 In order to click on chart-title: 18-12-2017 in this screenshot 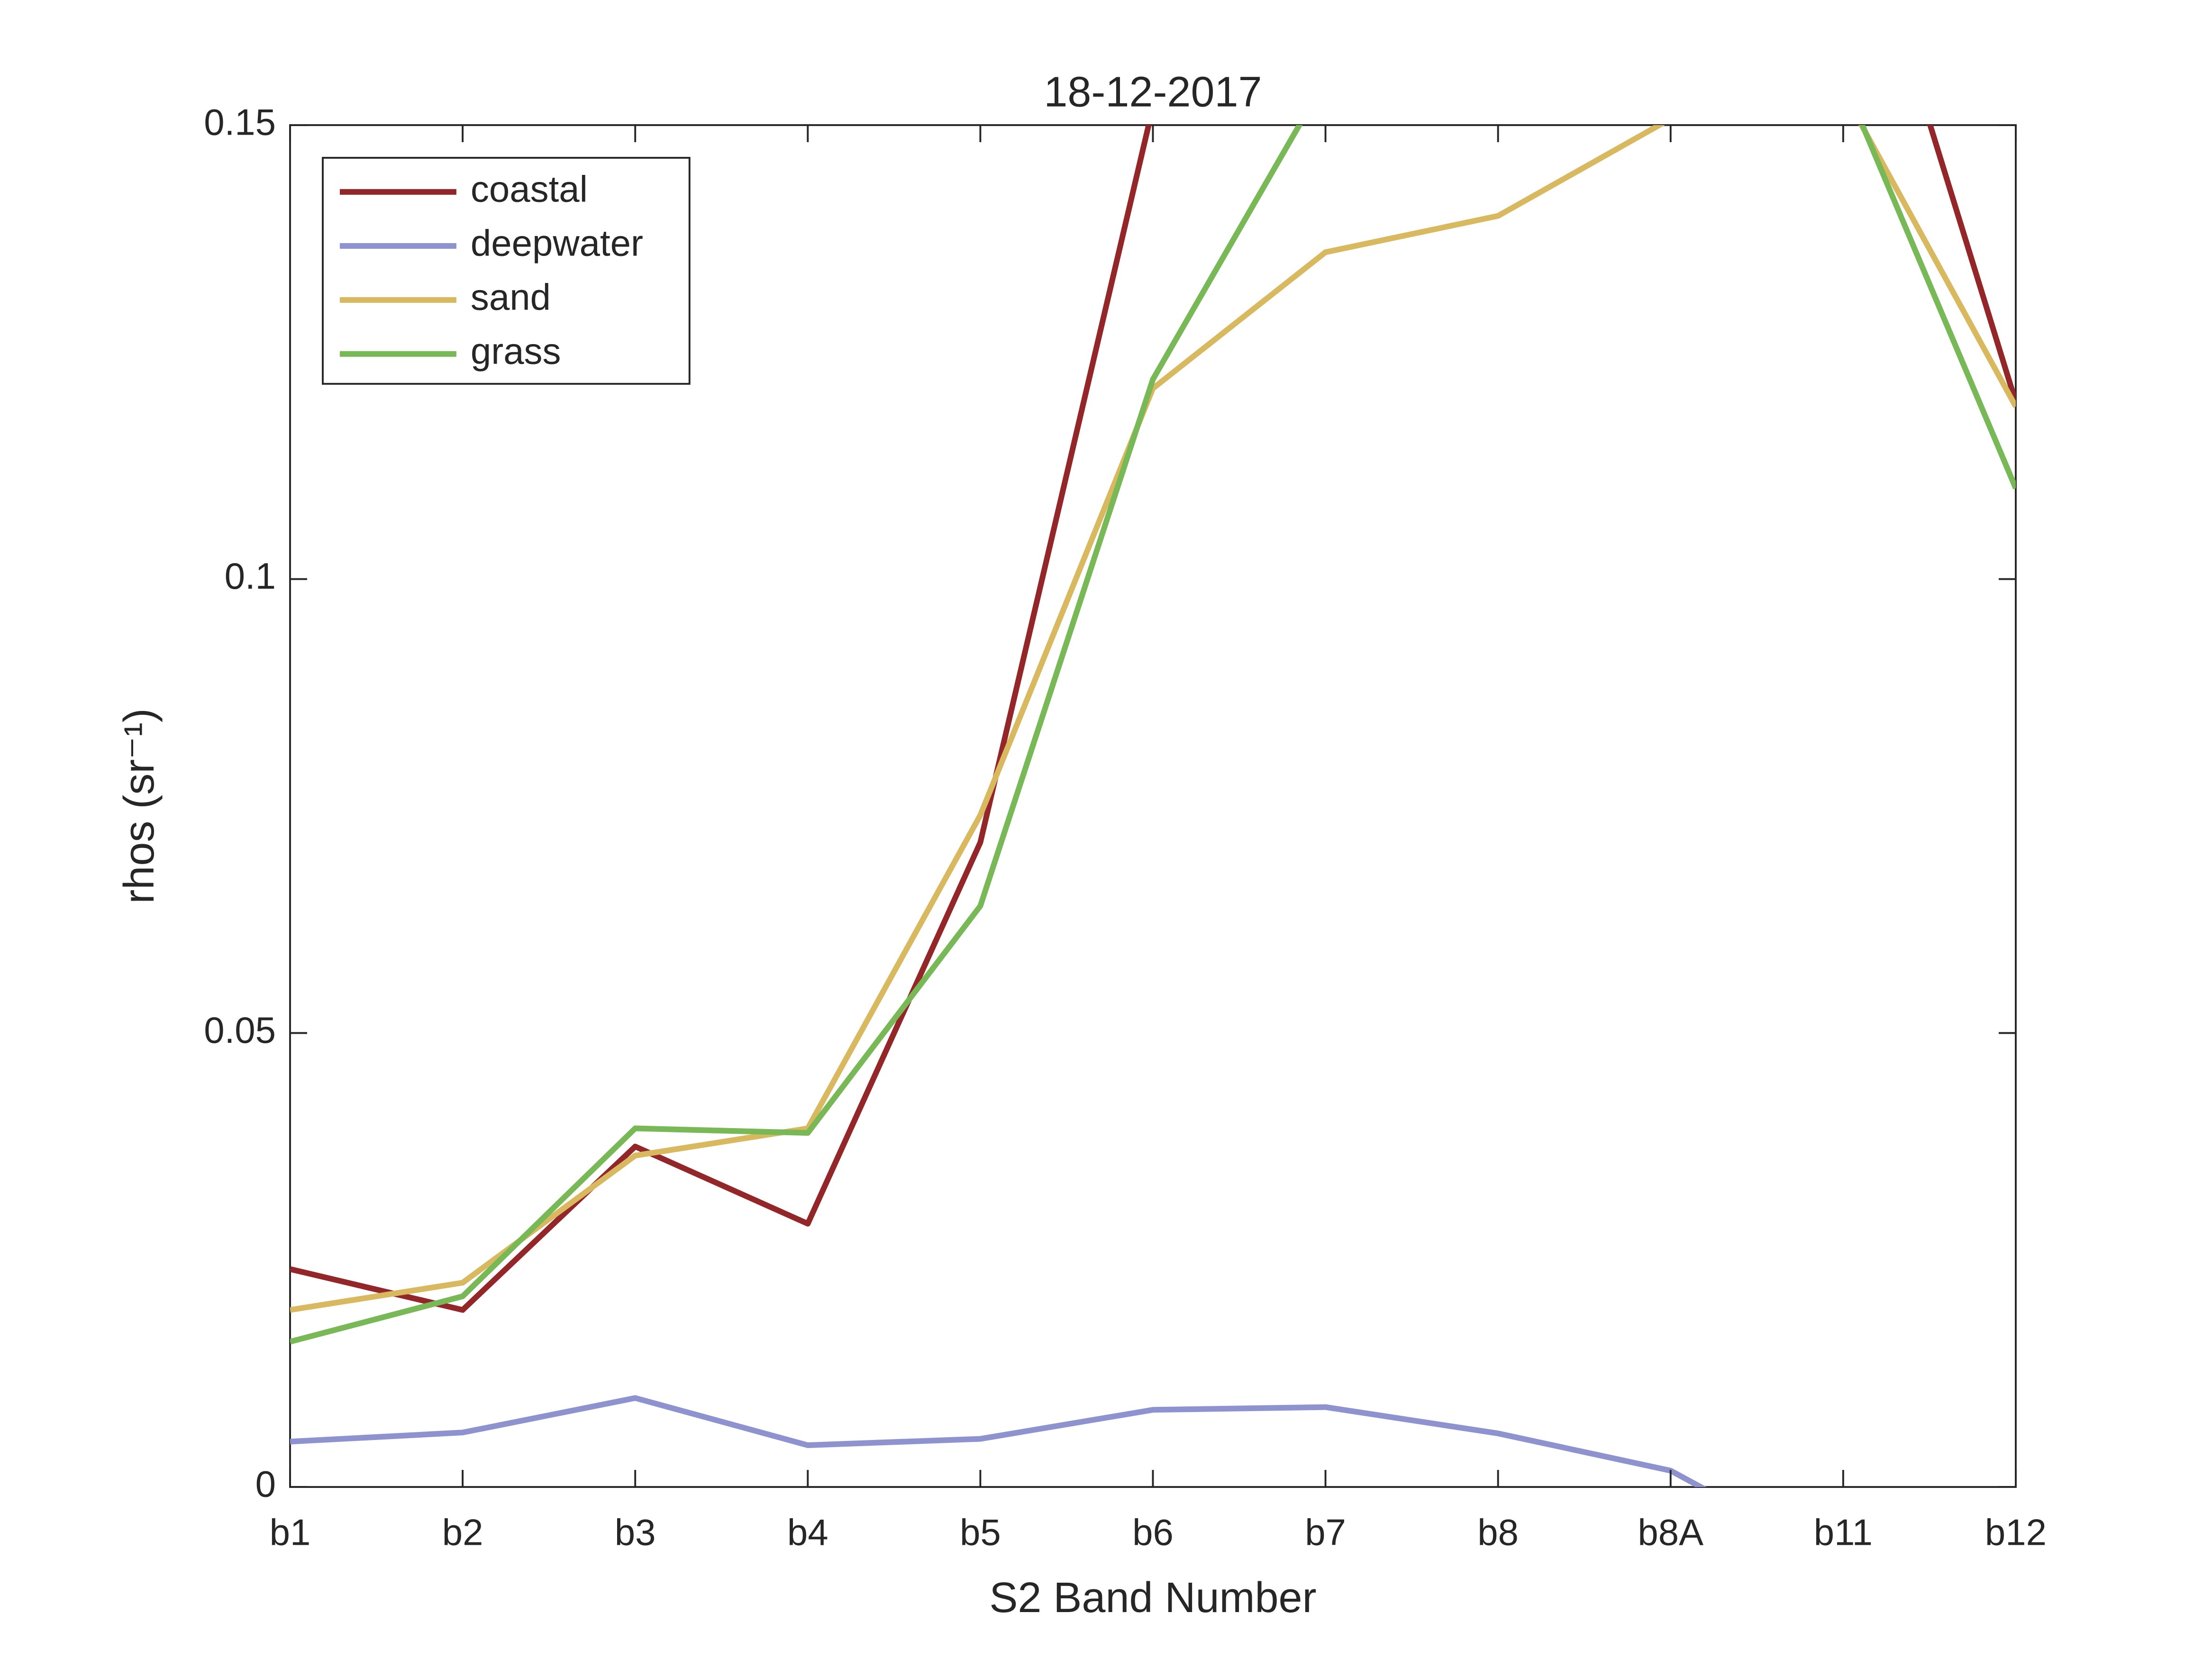, I will do `click(1153, 92)`.